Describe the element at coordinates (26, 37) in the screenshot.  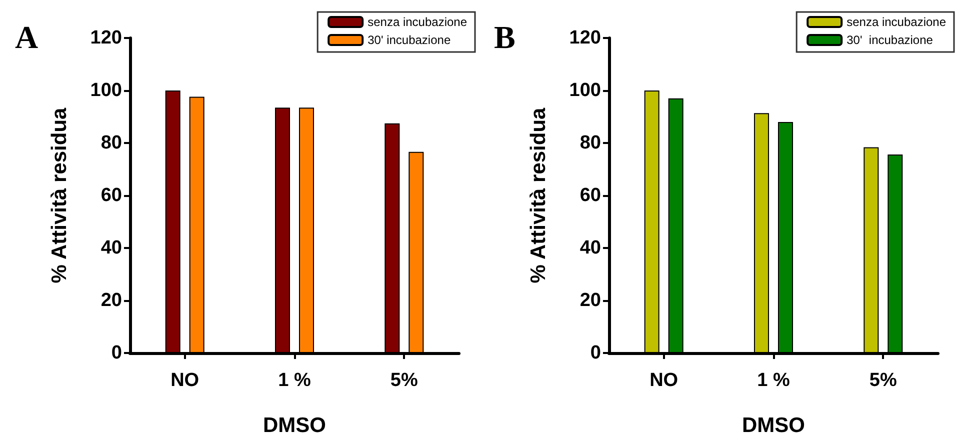
I see `chart-title: A` at that location.